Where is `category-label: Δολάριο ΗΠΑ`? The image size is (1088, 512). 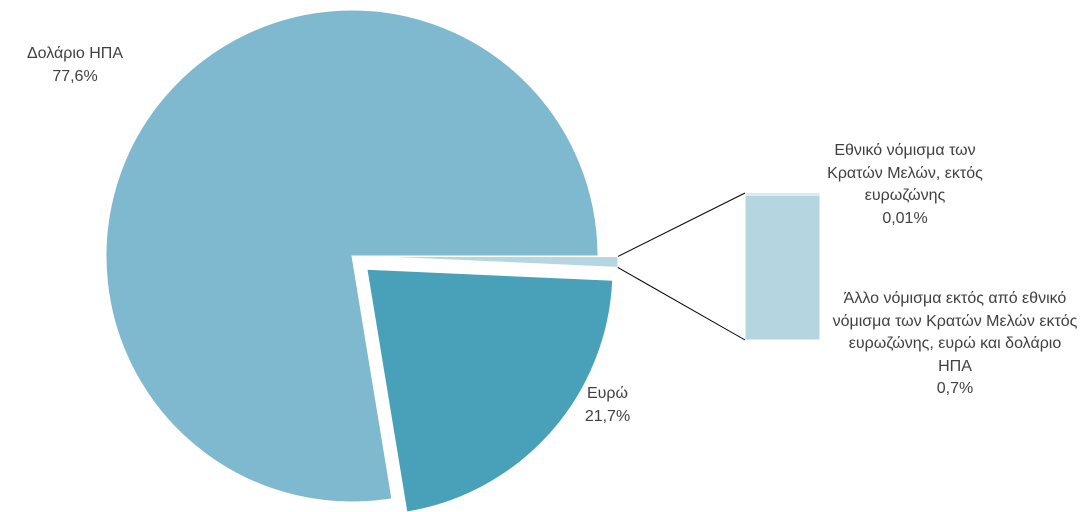 category-label: Δολάριο ΗΠΑ is located at coordinates (75, 53).